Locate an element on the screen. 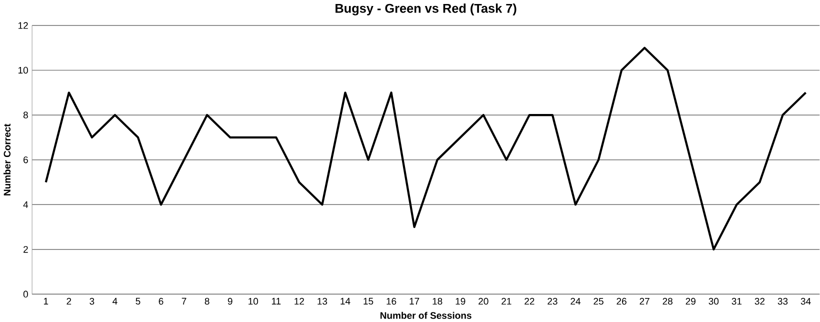 This screenshot has height=322, width=820. chart-title: Bugsy - Green vs Red (Task 7) is located at coordinates (426, 9).